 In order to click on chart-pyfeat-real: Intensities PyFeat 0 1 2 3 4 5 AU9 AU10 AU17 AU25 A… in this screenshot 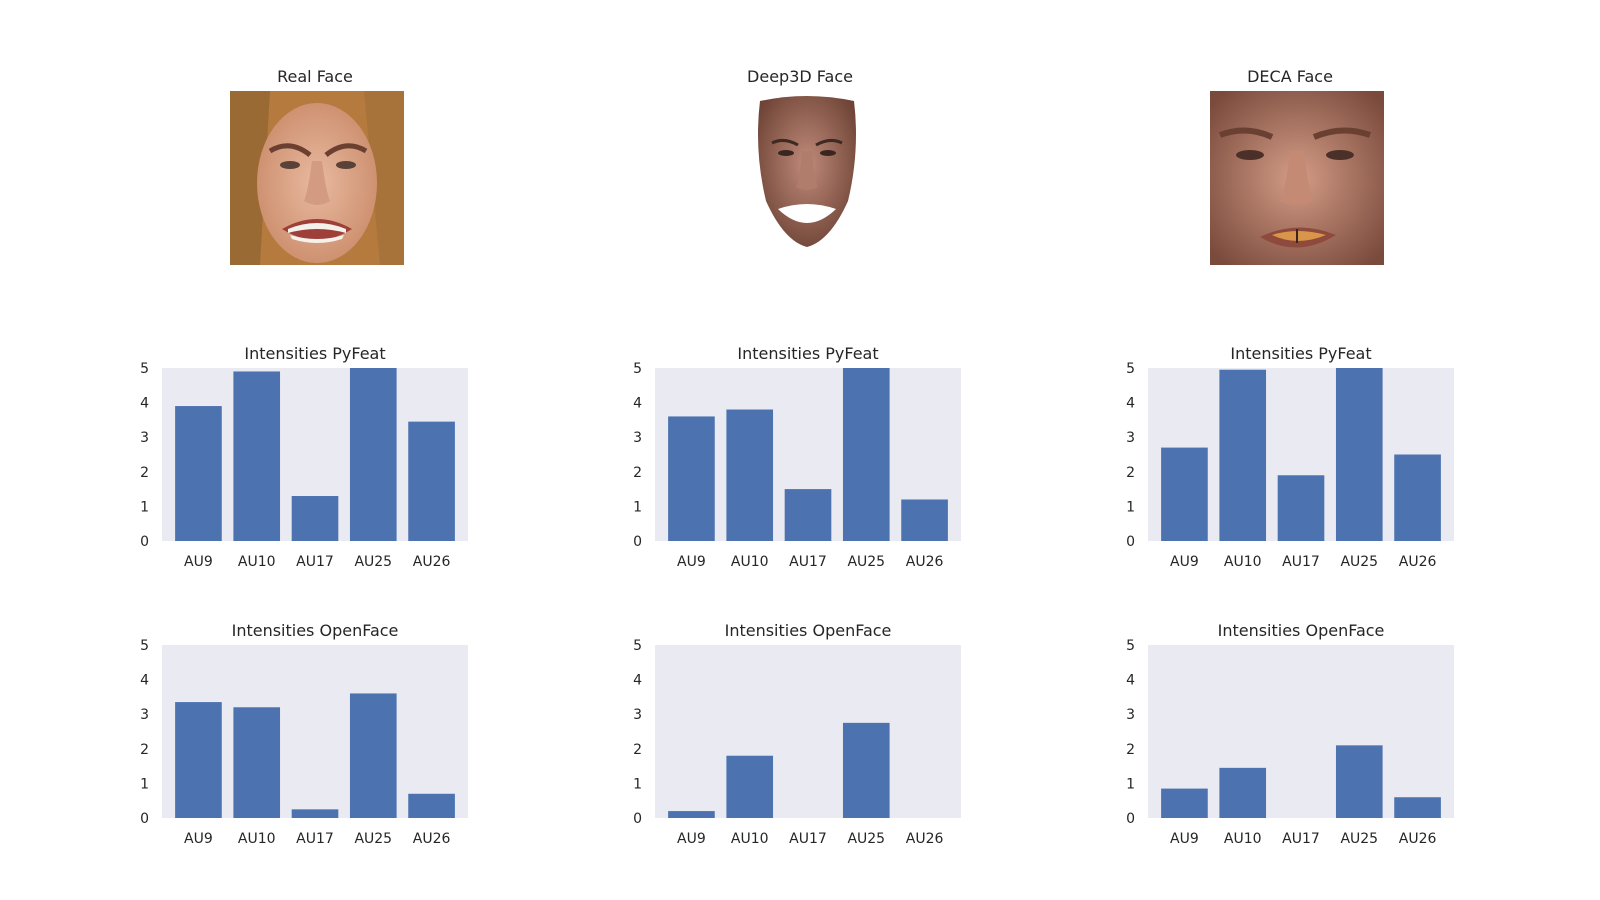, I will do `click(304, 457)`.